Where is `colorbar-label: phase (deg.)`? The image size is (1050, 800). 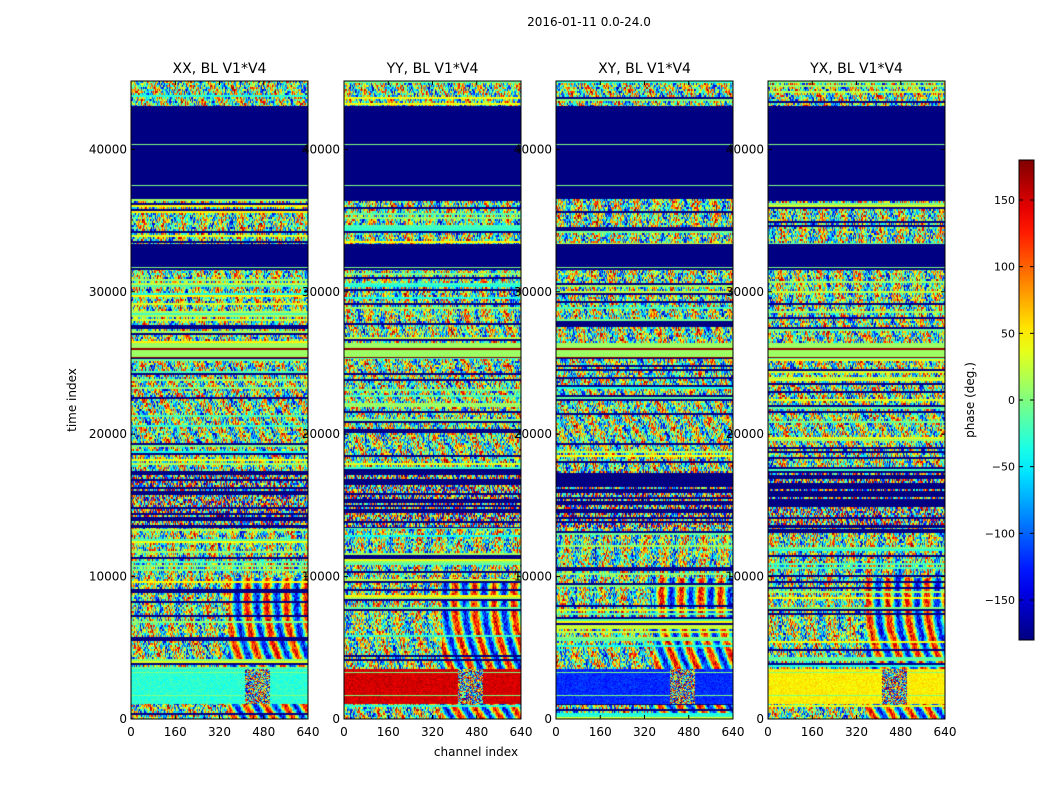
colorbar-label: phase (deg.) is located at coordinates (970, 400).